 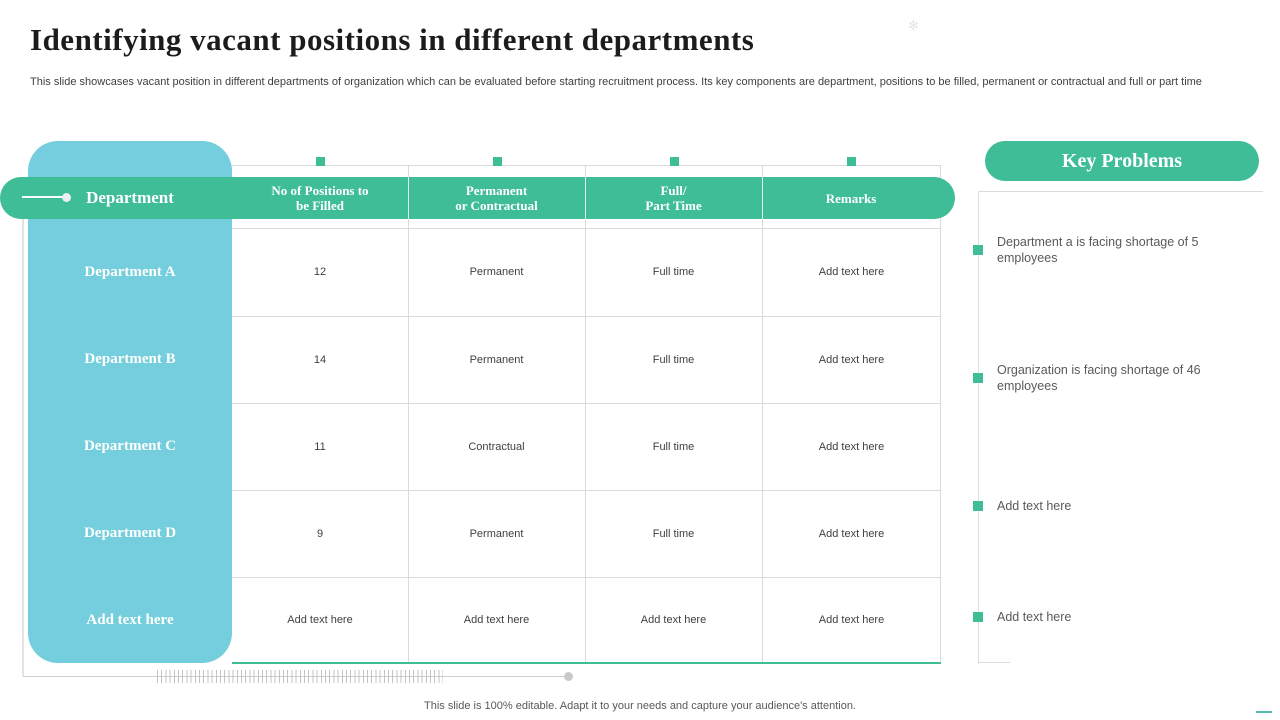 I want to click on department-label: Department B, so click(x=130, y=359).